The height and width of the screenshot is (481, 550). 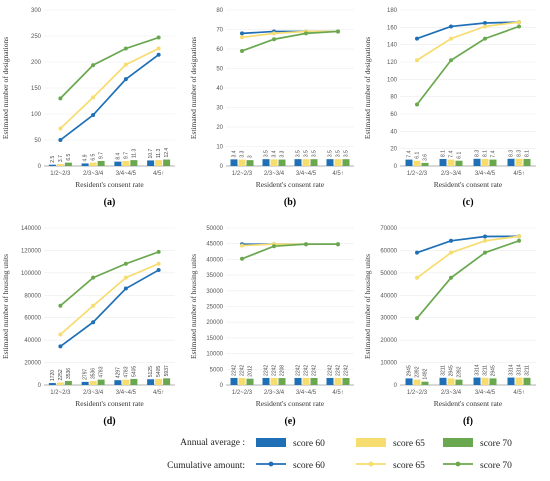 What do you see at coordinates (31, 251) in the screenshot?
I see `y-tick-label: 120000` at bounding box center [31, 251].